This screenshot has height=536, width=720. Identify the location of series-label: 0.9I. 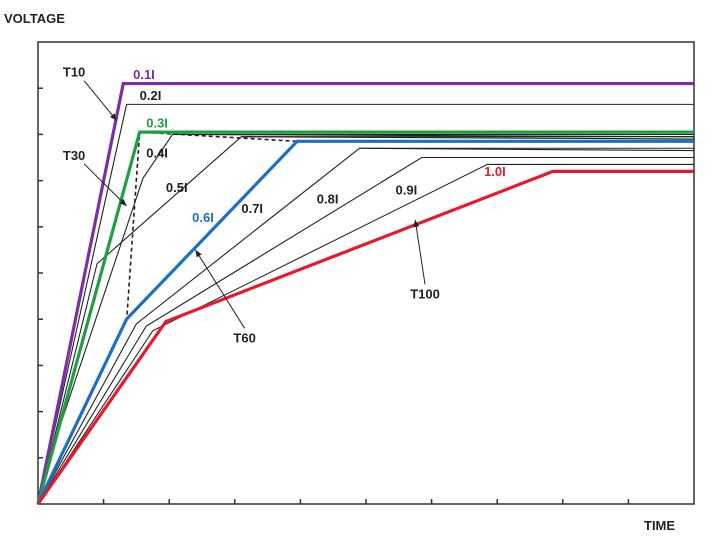
(407, 189).